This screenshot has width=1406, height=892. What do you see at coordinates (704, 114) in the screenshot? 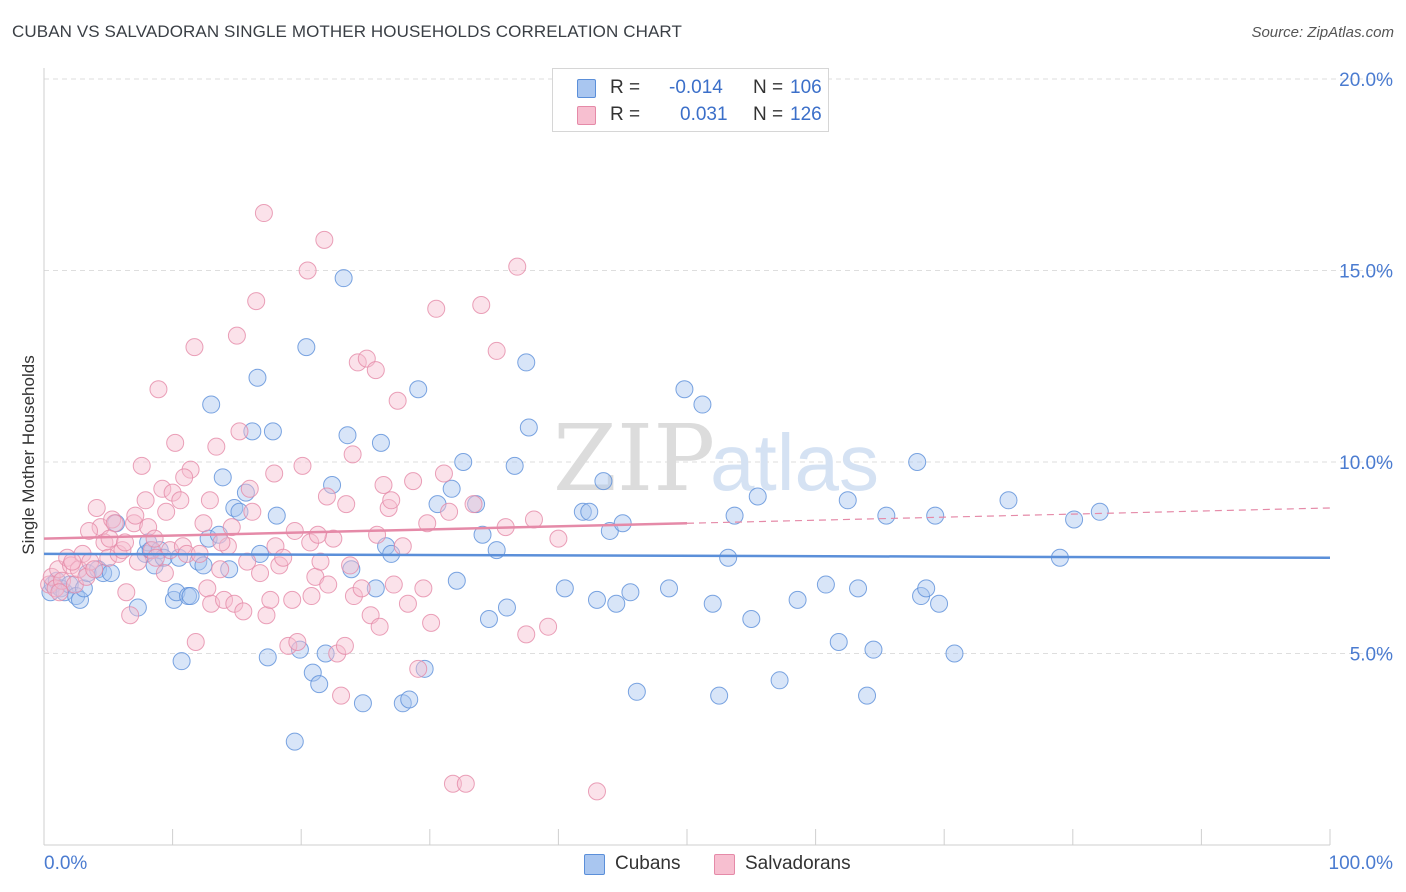
I see `r-value: 0.031` at bounding box center [704, 114].